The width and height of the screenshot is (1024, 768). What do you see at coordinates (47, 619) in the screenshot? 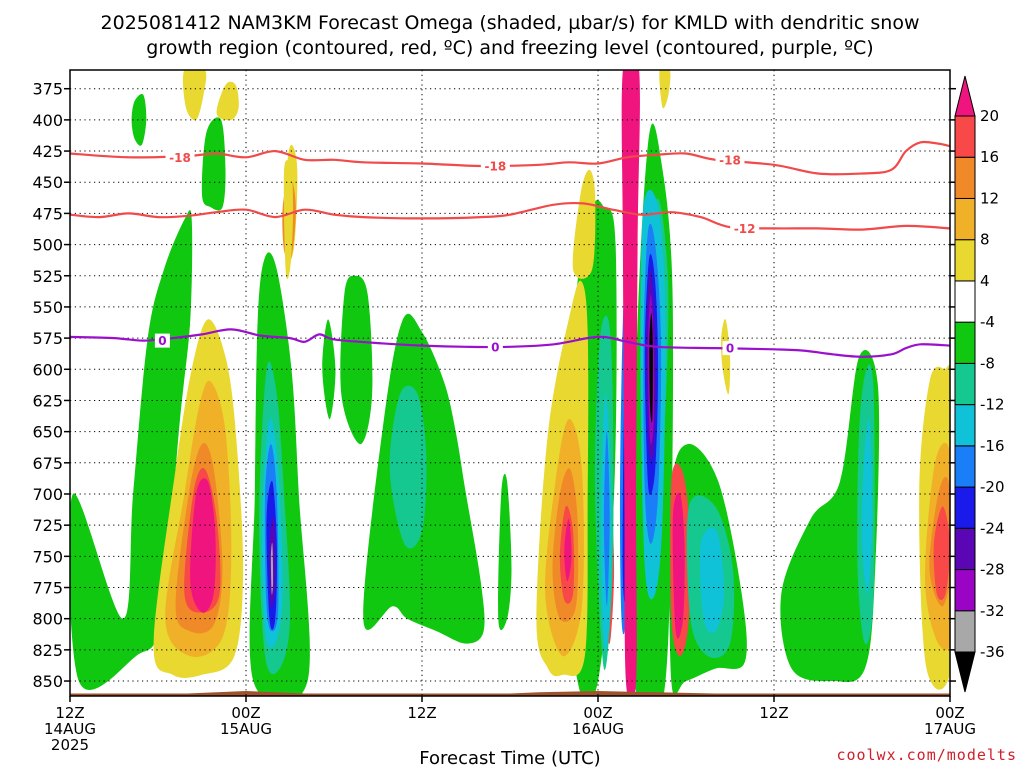
I see `y-tick-label: 800` at bounding box center [47, 619].